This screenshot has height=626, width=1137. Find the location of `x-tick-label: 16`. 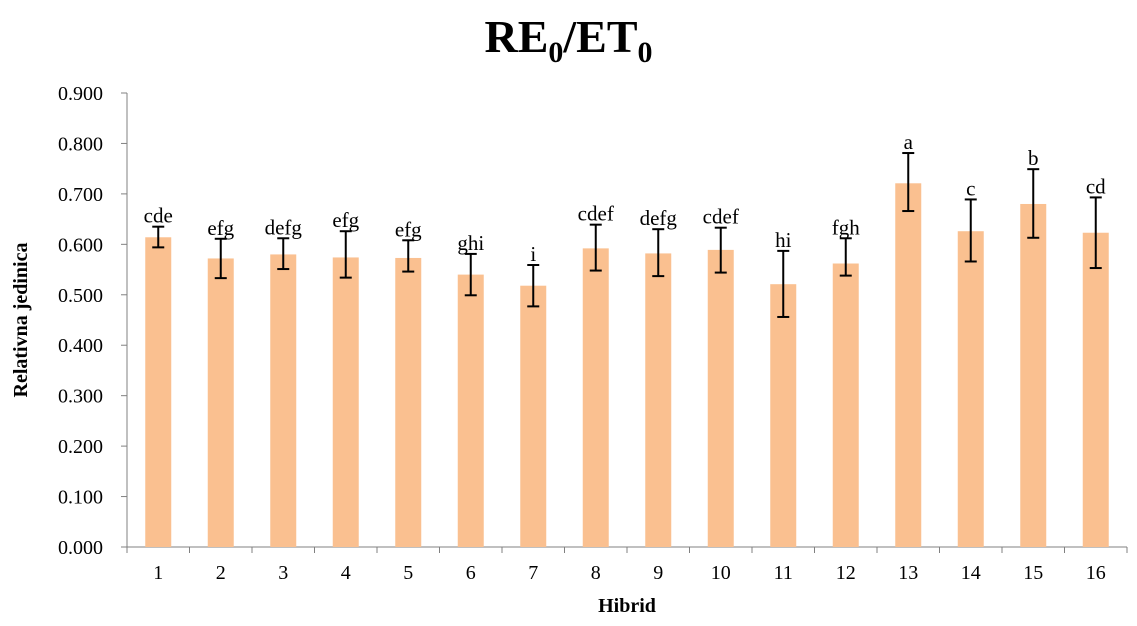

x-tick-label: 16 is located at coordinates (1096, 573).